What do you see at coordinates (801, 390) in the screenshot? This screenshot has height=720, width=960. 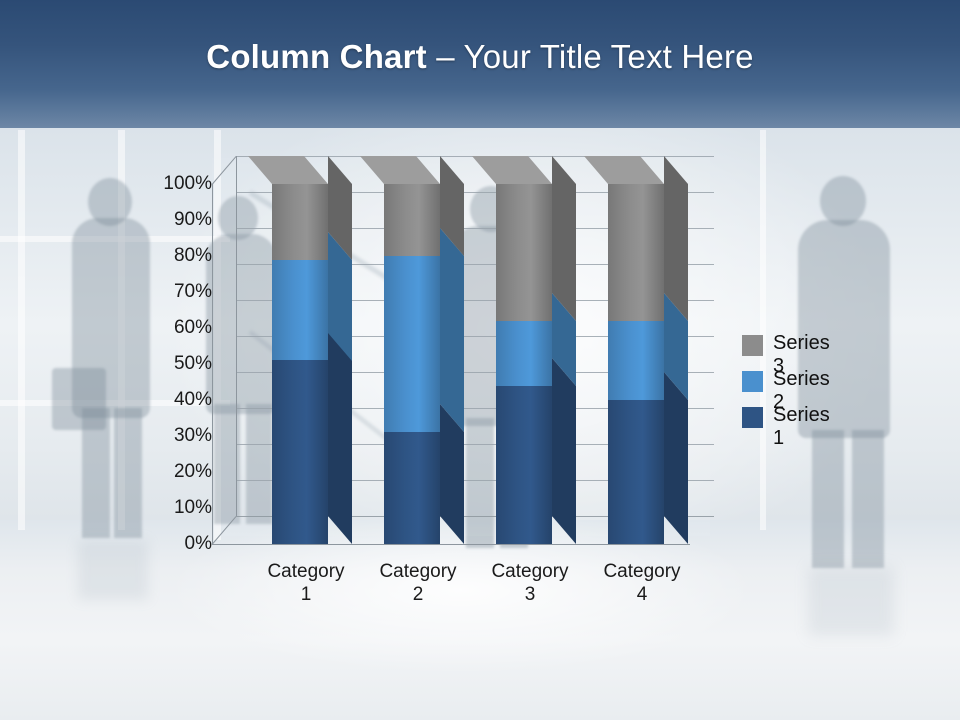 I see `legend-label: Series 2` at bounding box center [801, 390].